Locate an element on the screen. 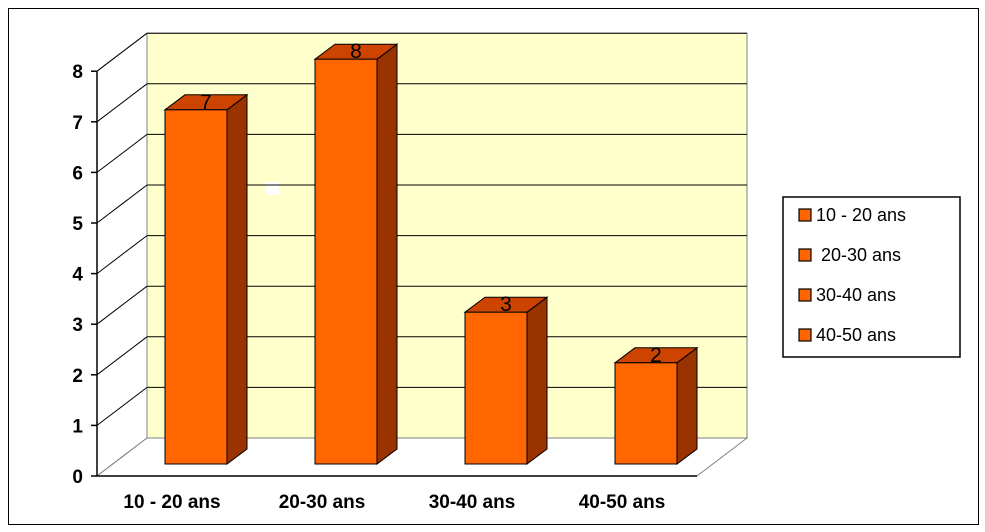 This screenshot has height=532, width=985. y-tick-label: 5 is located at coordinates (77, 224).